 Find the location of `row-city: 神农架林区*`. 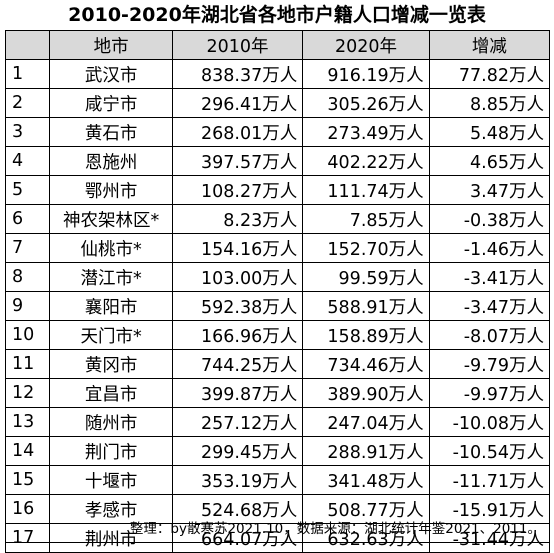

row-city: 神农架林区* is located at coordinates (111, 219).